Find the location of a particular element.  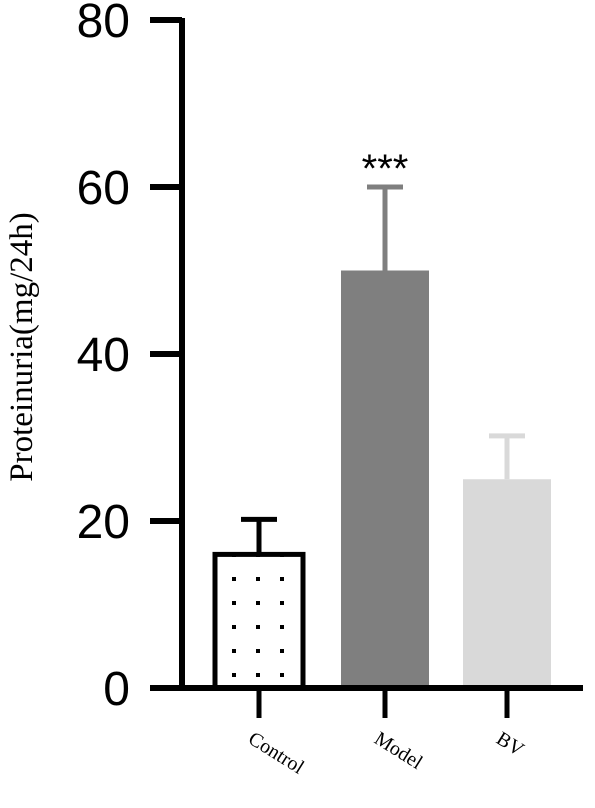

bar-model is located at coordinates (385, 479).